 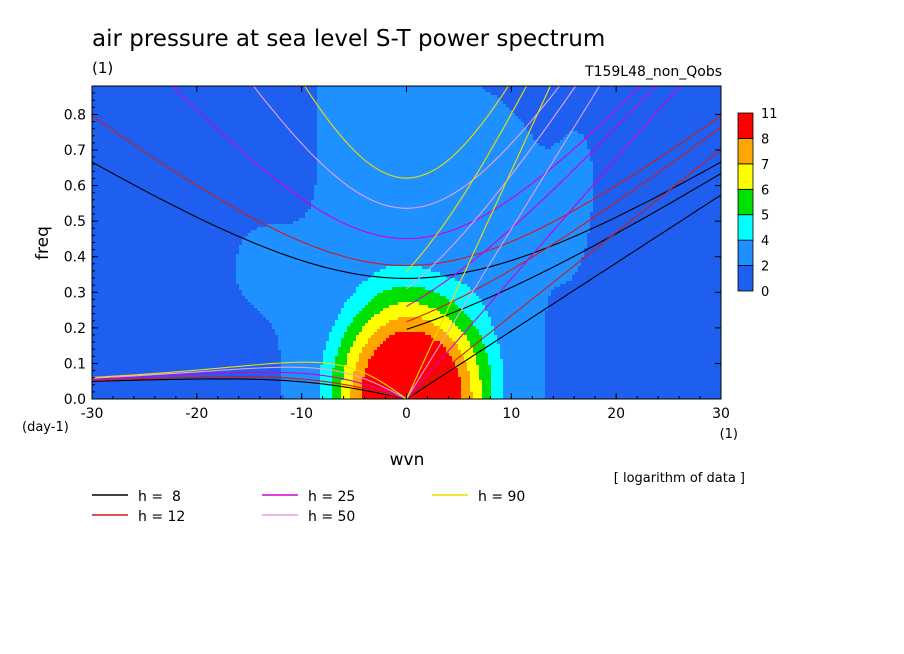 What do you see at coordinates (765, 190) in the screenshot?
I see `colorbar-label: 6` at bounding box center [765, 190].